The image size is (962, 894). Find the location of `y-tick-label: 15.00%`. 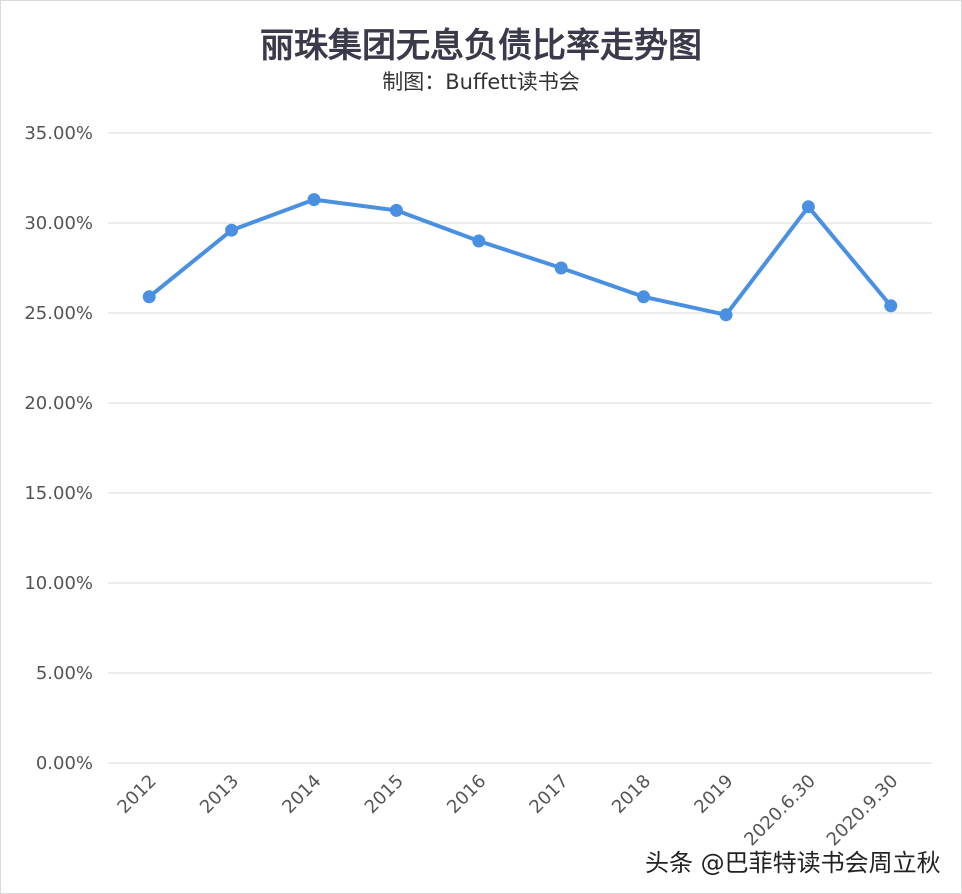

y-tick-label: 15.00% is located at coordinates (58, 493).